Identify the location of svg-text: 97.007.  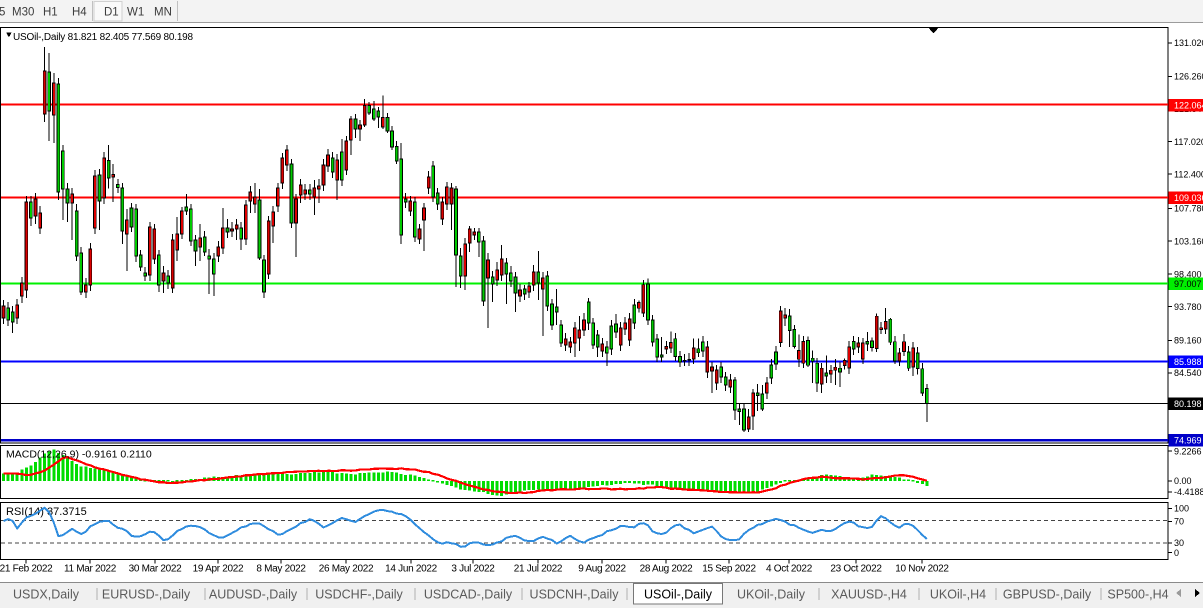
(1188, 284).